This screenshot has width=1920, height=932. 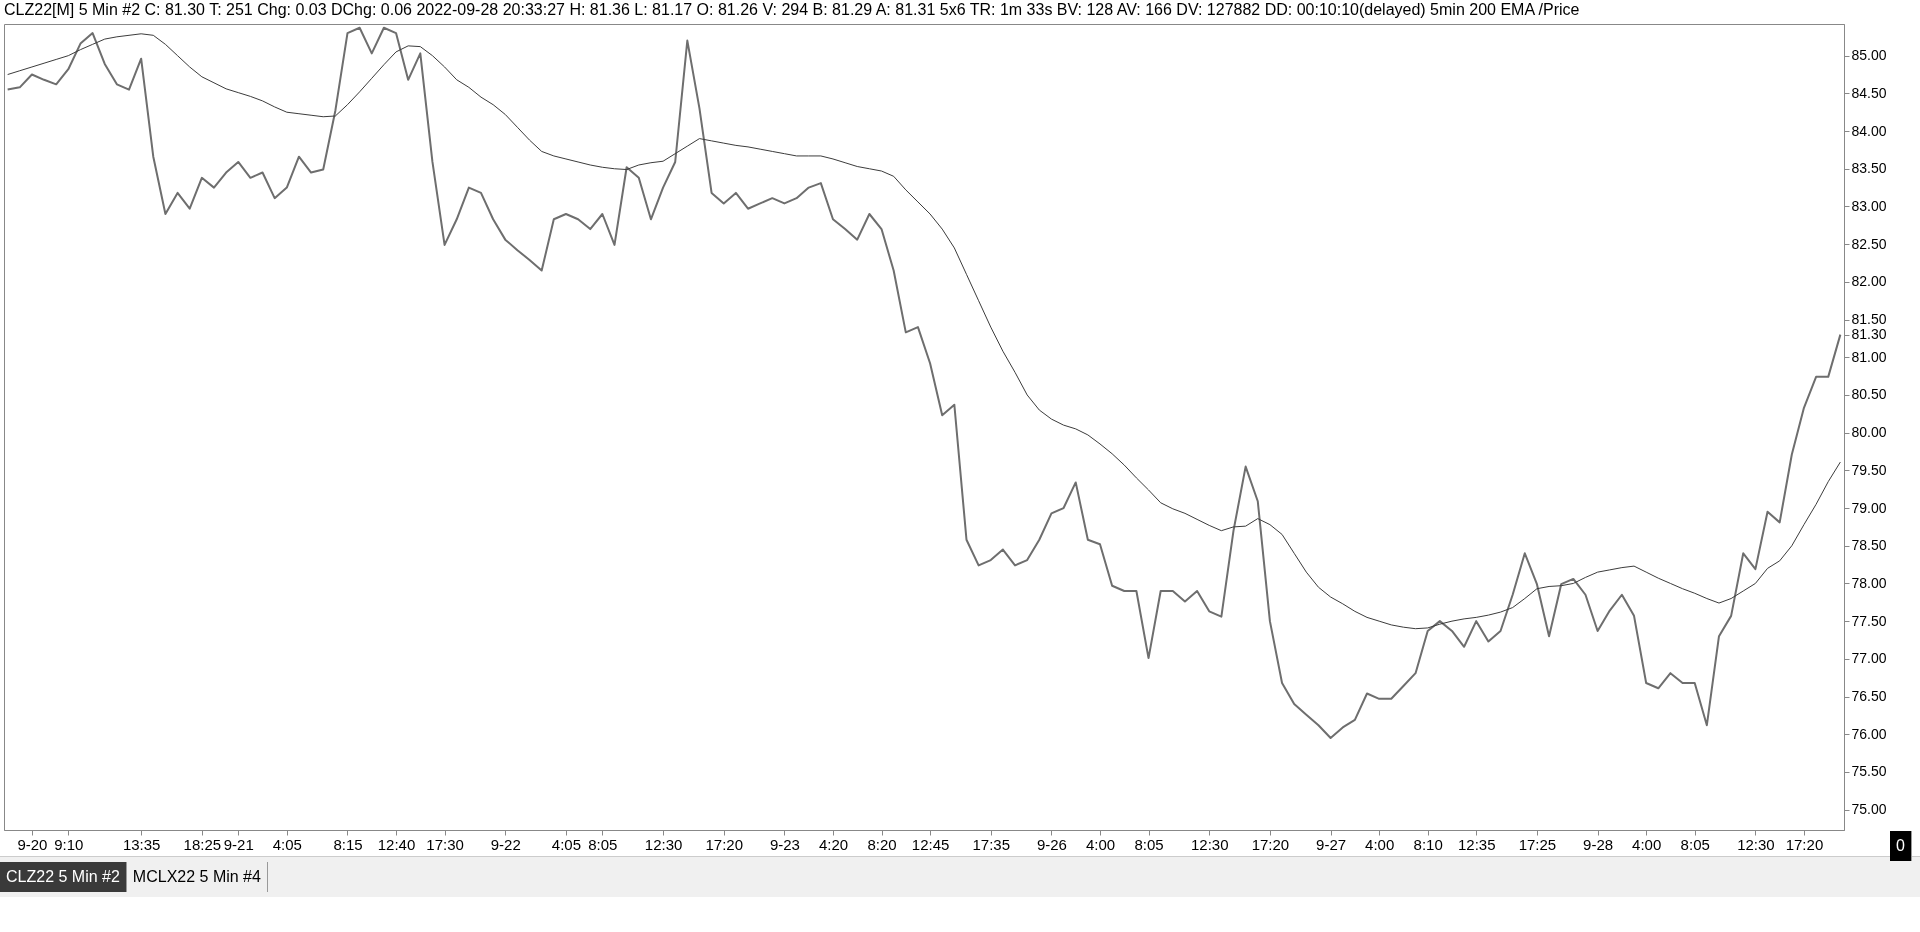 What do you see at coordinates (930, 844) in the screenshot?
I see `x-tick-label: 12:45` at bounding box center [930, 844].